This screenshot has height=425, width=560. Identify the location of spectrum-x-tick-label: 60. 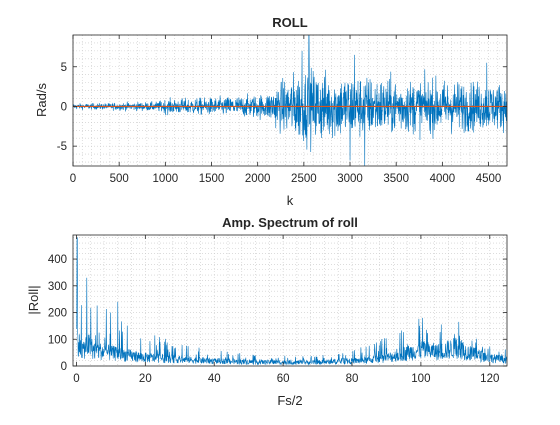
(283, 379).